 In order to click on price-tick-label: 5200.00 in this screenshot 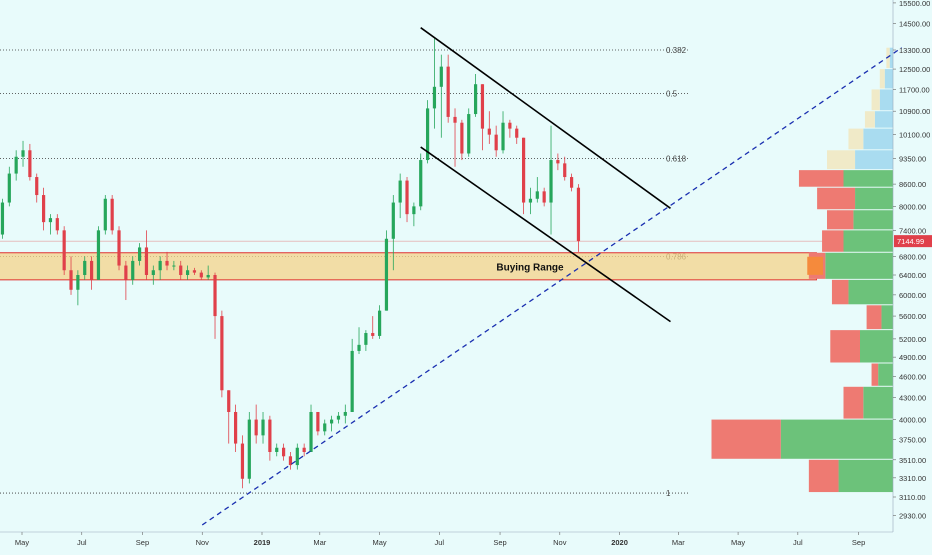, I will do `click(912, 339)`.